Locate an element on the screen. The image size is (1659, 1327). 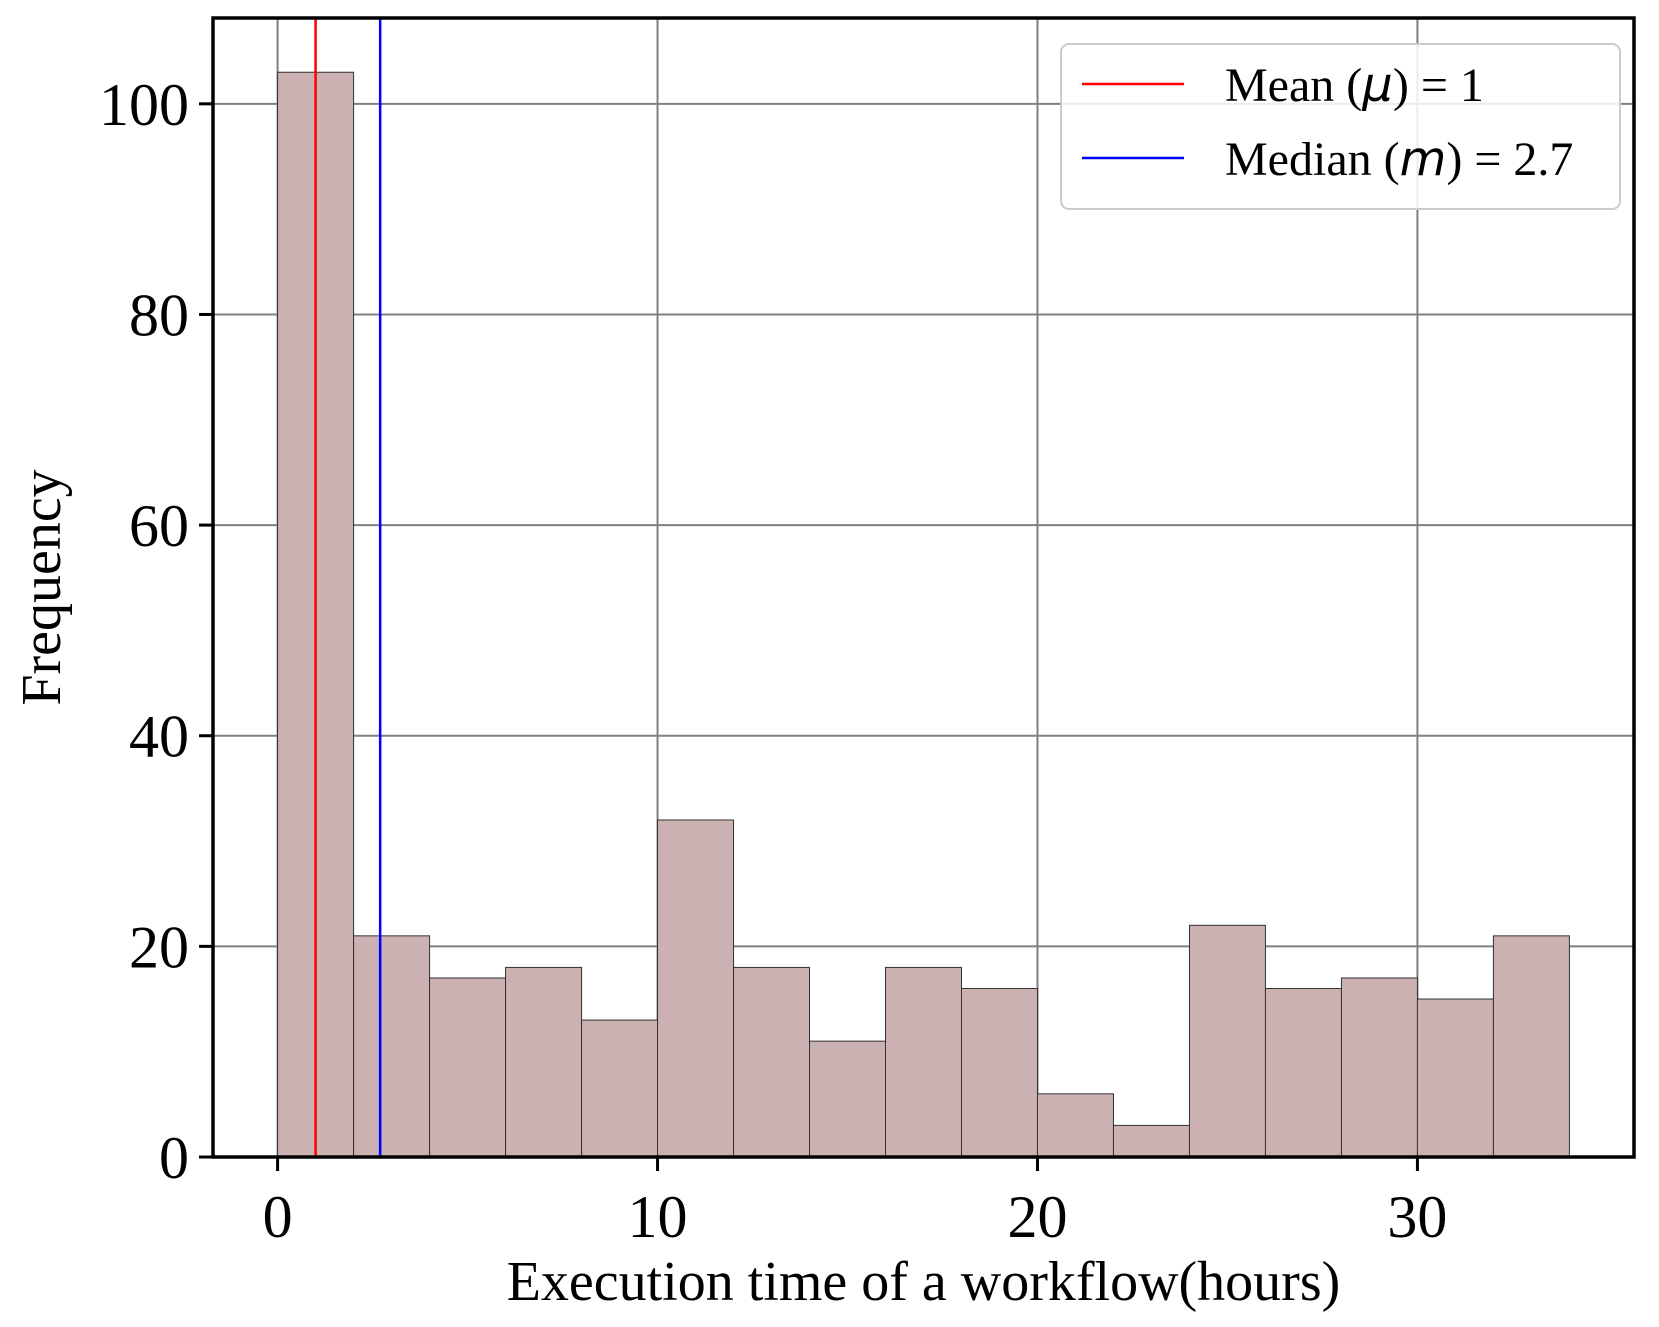
x-tick-label: 20 is located at coordinates (1037, 1217).